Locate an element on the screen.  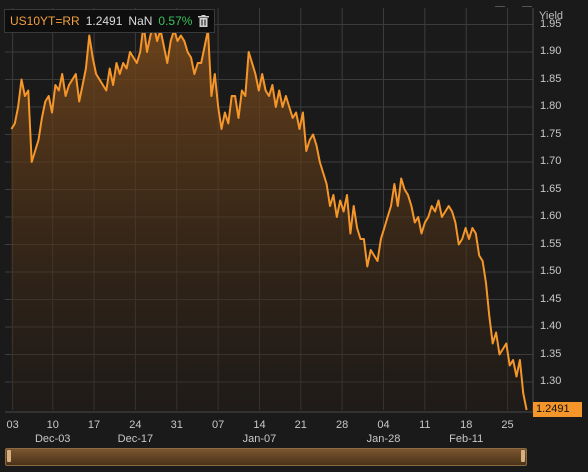
x-tick-label: 17 is located at coordinates (94, 425).